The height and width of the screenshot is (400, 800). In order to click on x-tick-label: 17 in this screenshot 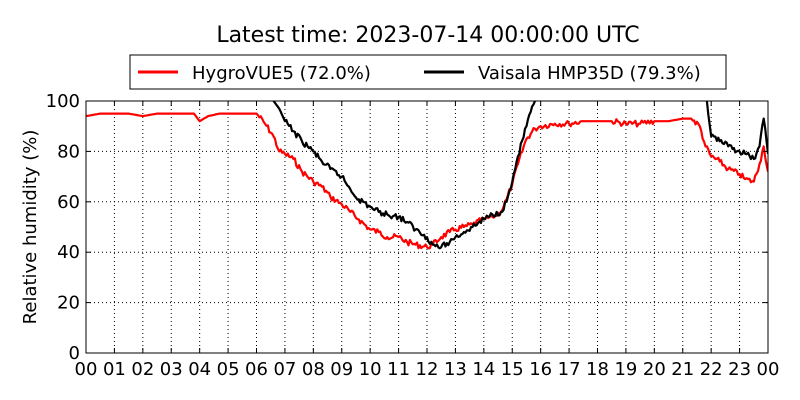, I will do `click(569, 369)`.